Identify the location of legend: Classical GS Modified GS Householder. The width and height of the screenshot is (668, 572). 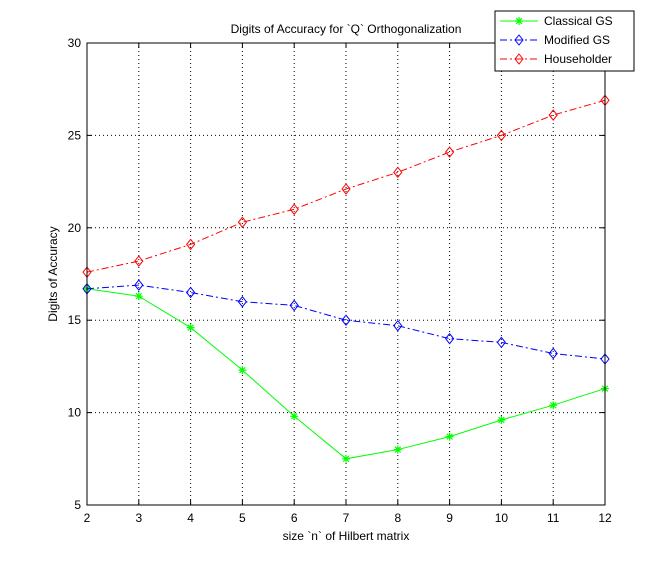
(564, 41).